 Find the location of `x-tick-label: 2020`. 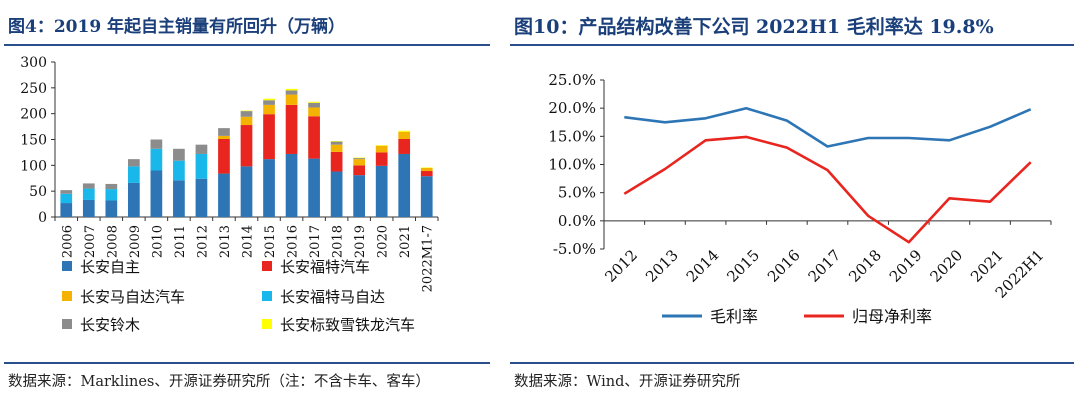

x-tick-label: 2020 is located at coordinates (383, 241).